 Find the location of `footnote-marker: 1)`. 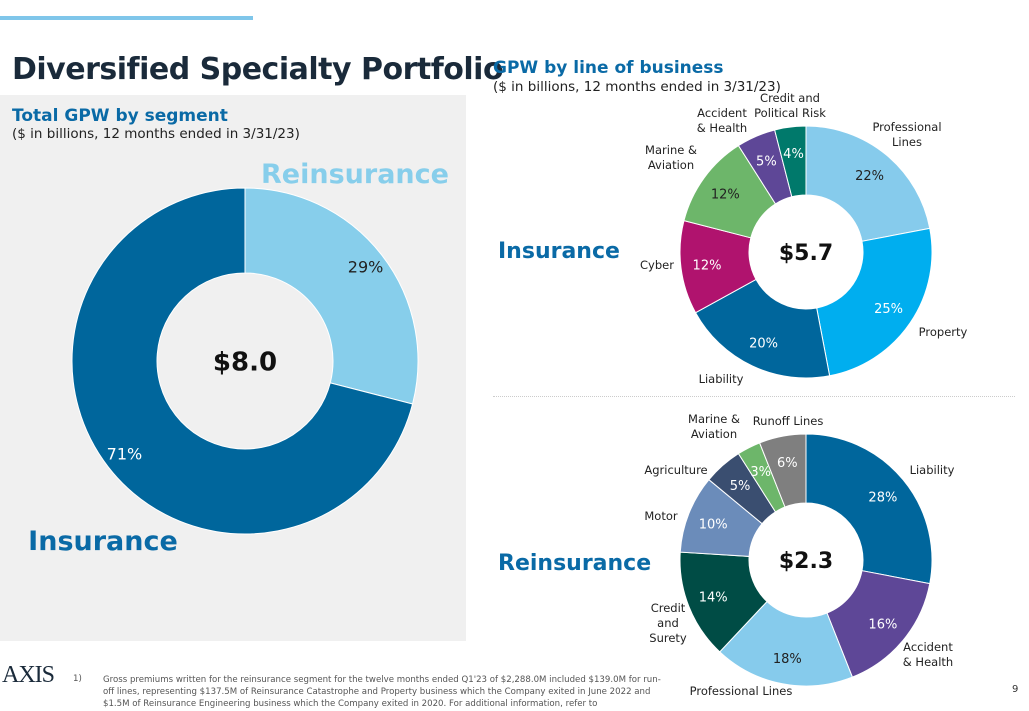

footnote-marker: 1) is located at coordinates (77, 679).